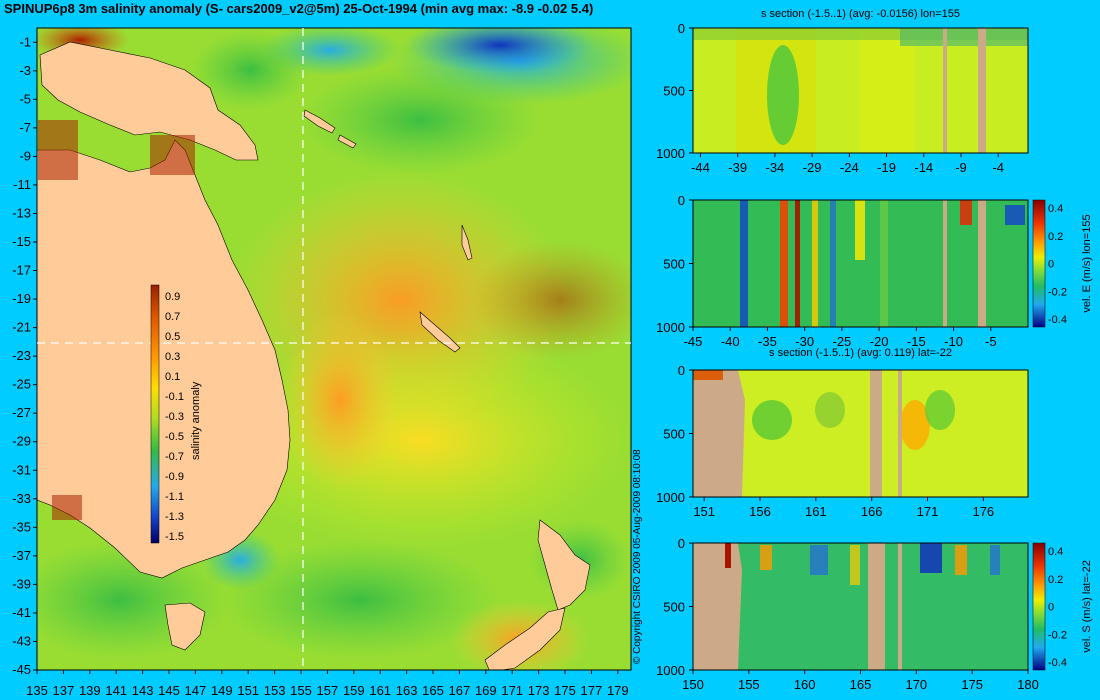 This screenshot has width=1100, height=700. I want to click on velocity-e-colorbar, so click(1039, 263).